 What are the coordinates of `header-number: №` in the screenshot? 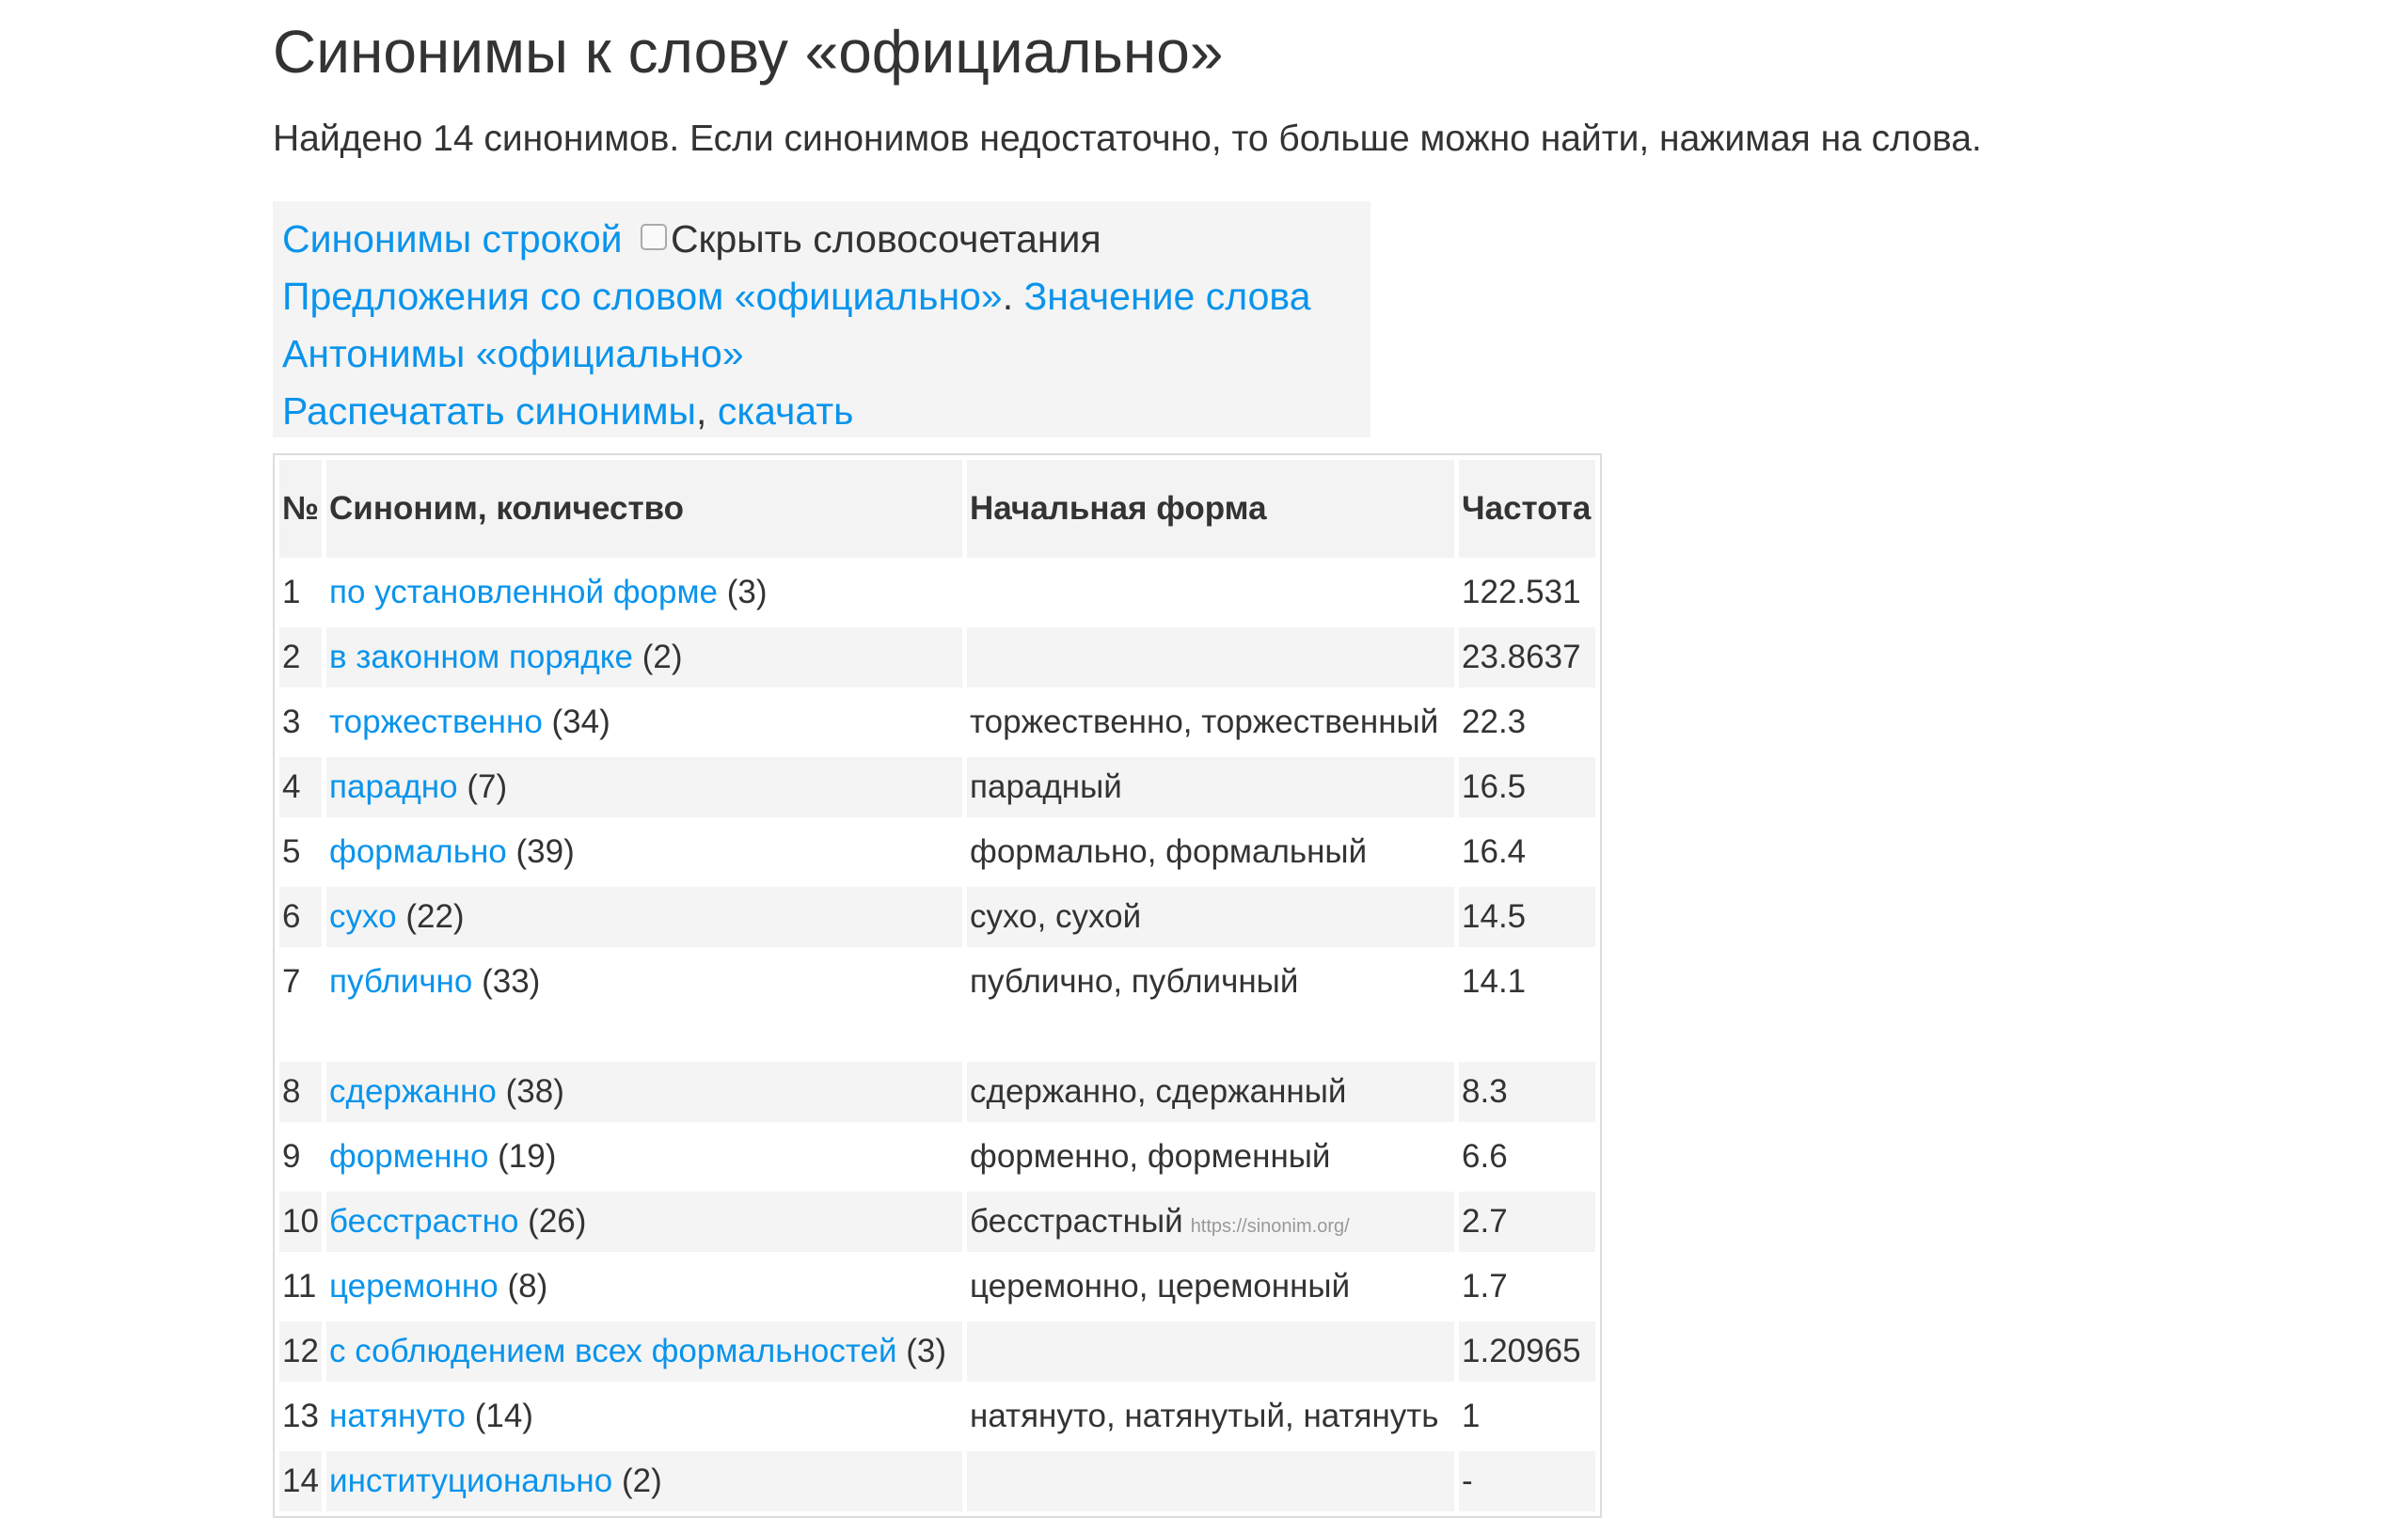 It's located at (301, 509).